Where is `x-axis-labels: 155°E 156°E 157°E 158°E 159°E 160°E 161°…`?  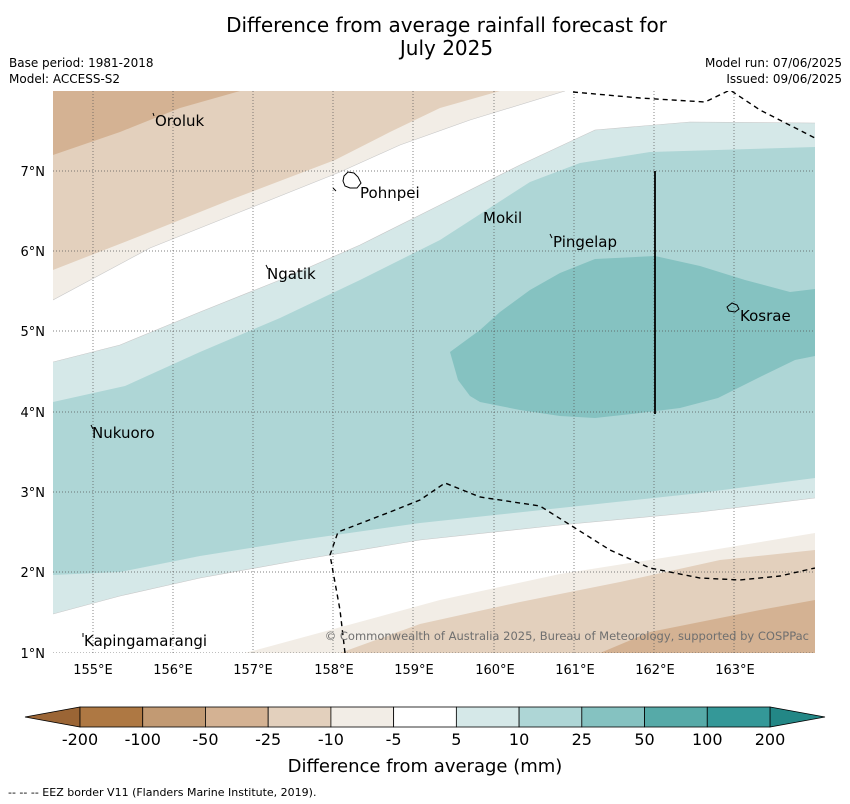
x-axis-labels: 155°E 156°E 157°E 158°E 159°E 160°E 161°… is located at coordinates (414, 670).